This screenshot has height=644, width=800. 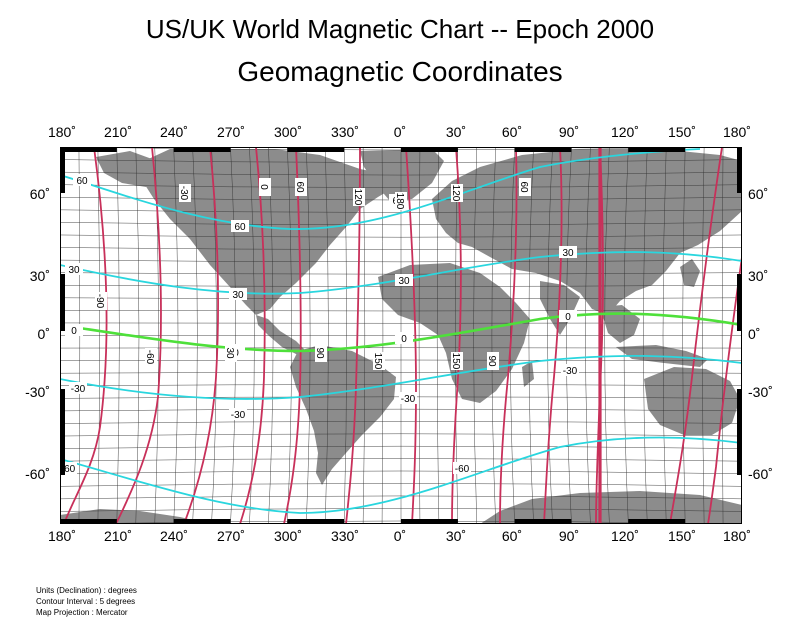 What do you see at coordinates (569, 132) in the screenshot?
I see `lon-tick-top: 90˚` at bounding box center [569, 132].